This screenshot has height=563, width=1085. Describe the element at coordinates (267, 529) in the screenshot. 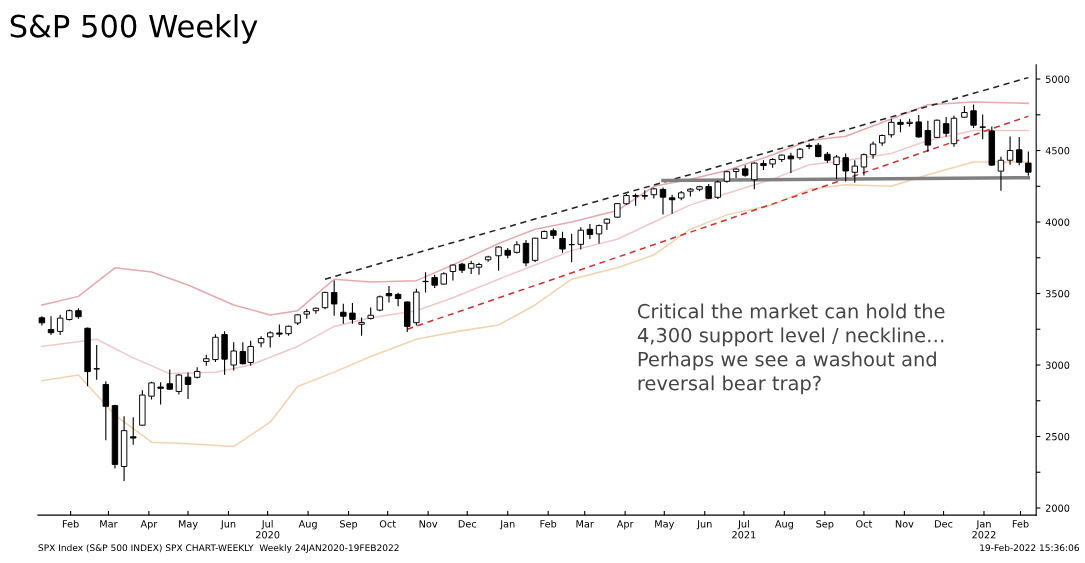

I see `x-tick-label: Jul 2020` at that location.